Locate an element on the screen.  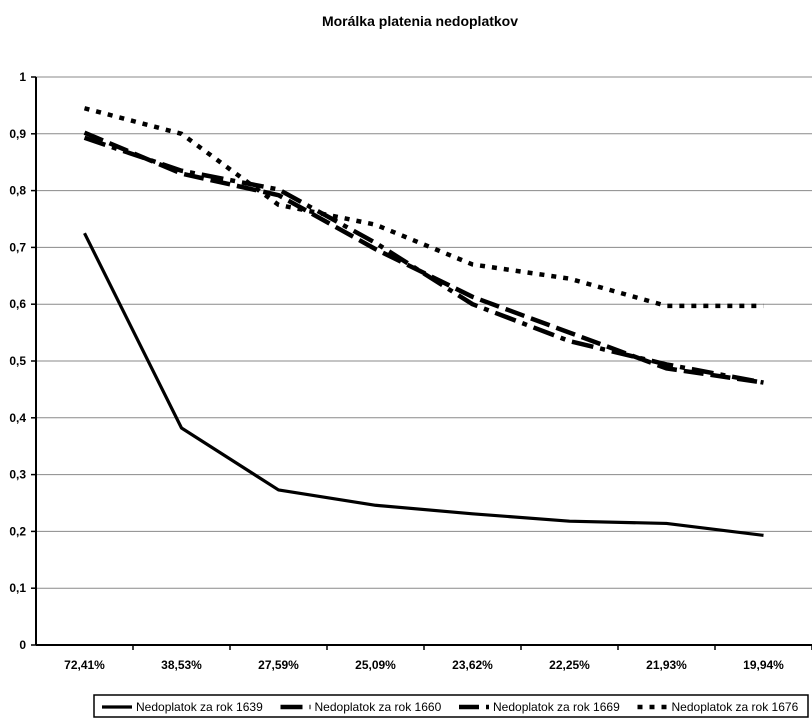
y-axis-ticks: 0 0,1 0,2 0,3 0,4 0,5 0,6 0,7 0,8 0,9 1 is located at coordinates (22, 361).